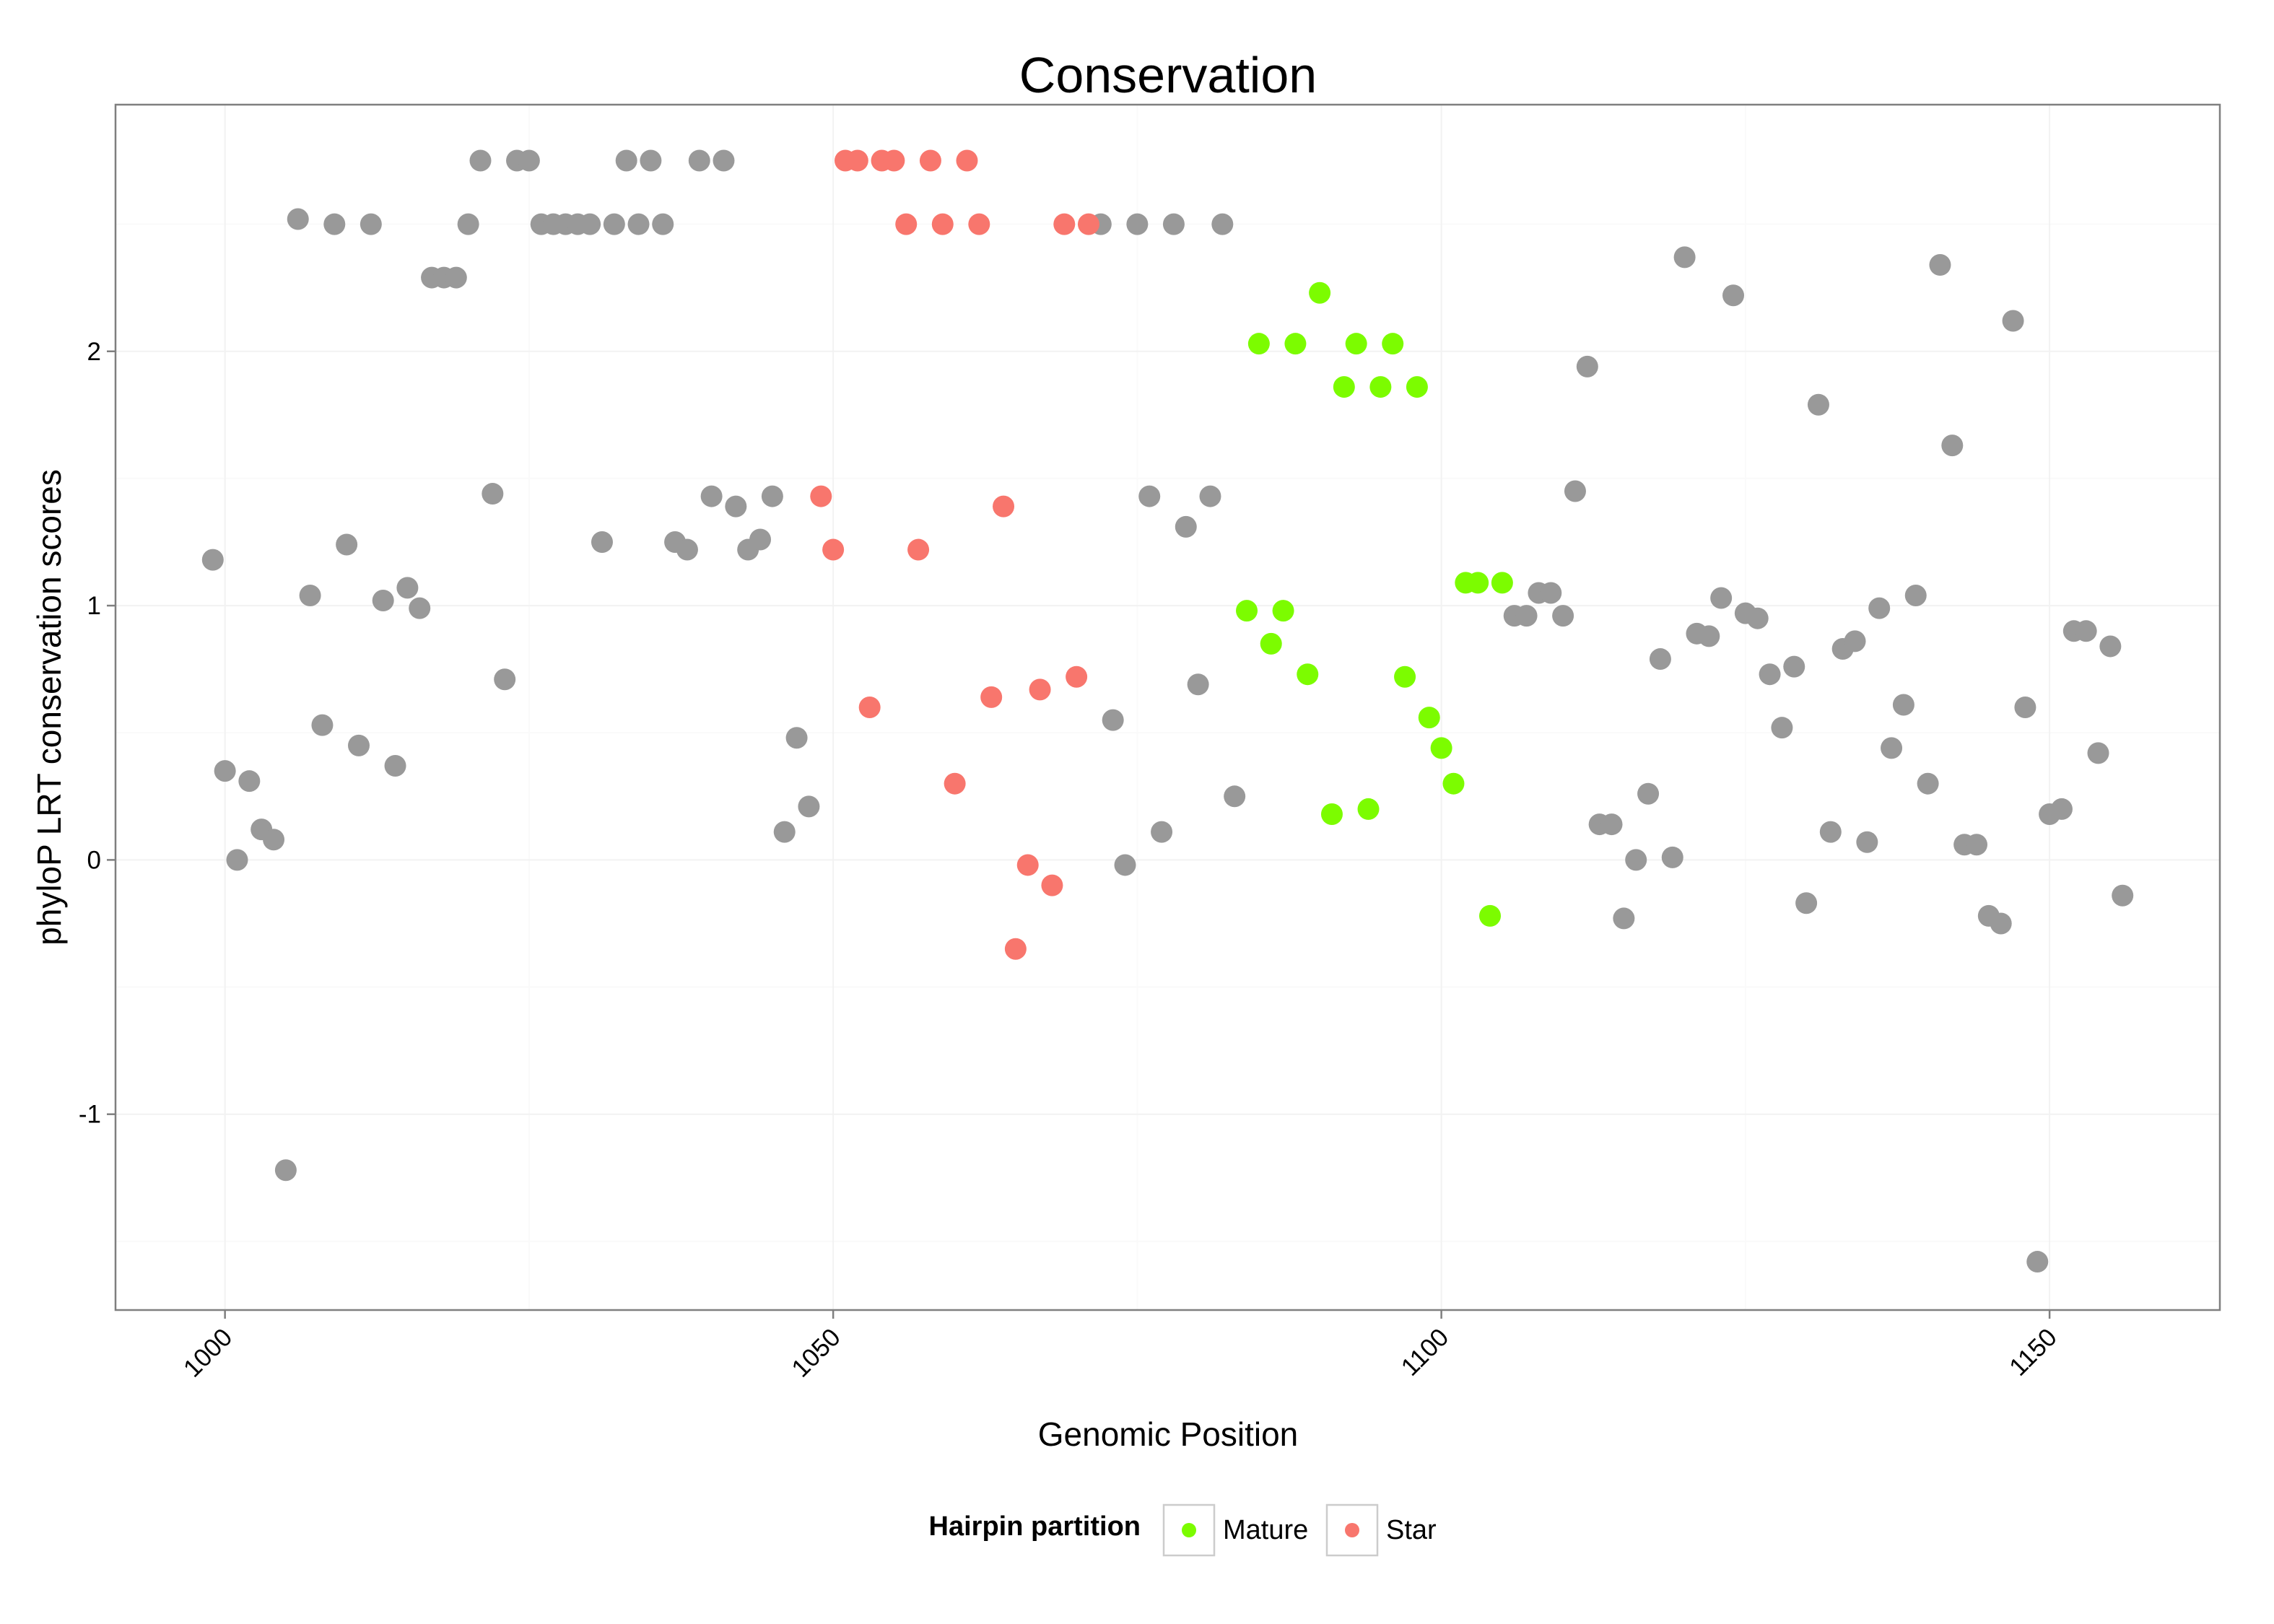 The height and width of the screenshot is (1624, 2274). Describe the element at coordinates (1425, 1352) in the screenshot. I see `x-tick-label: 1100` at that location.